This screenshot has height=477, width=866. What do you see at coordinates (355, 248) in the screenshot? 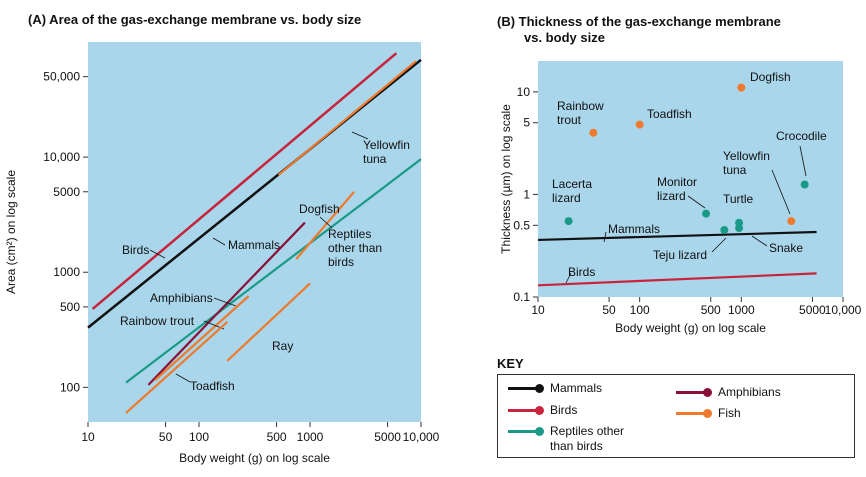
I see `series-label-reptiles-other-than-birds: Reptiles other than birds` at bounding box center [355, 248].